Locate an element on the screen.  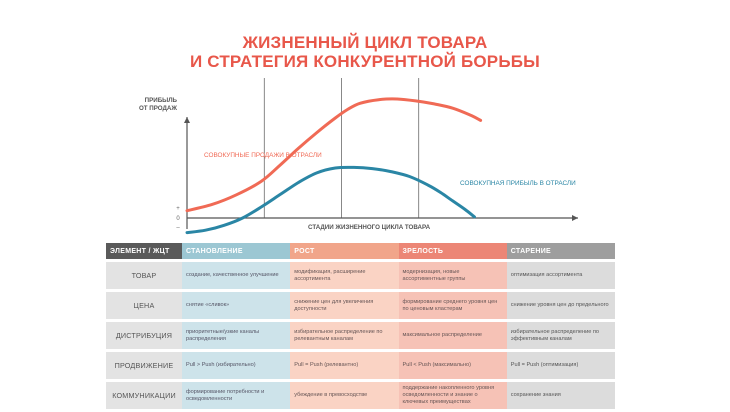
cell: сохранение знания is located at coordinates (560, 395).